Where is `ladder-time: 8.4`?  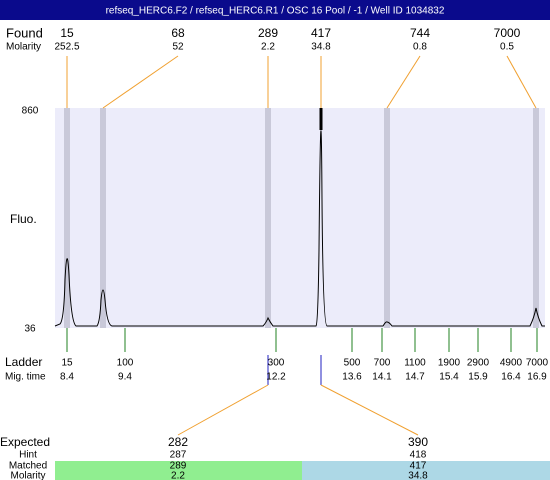
ladder-time: 8.4 is located at coordinates (67, 377).